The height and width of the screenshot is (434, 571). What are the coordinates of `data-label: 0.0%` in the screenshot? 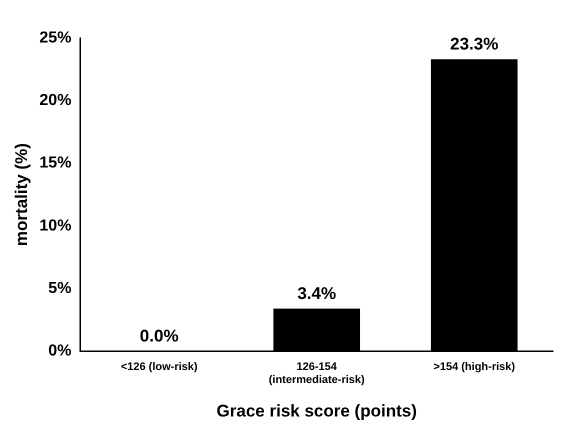 It's located at (159, 336).